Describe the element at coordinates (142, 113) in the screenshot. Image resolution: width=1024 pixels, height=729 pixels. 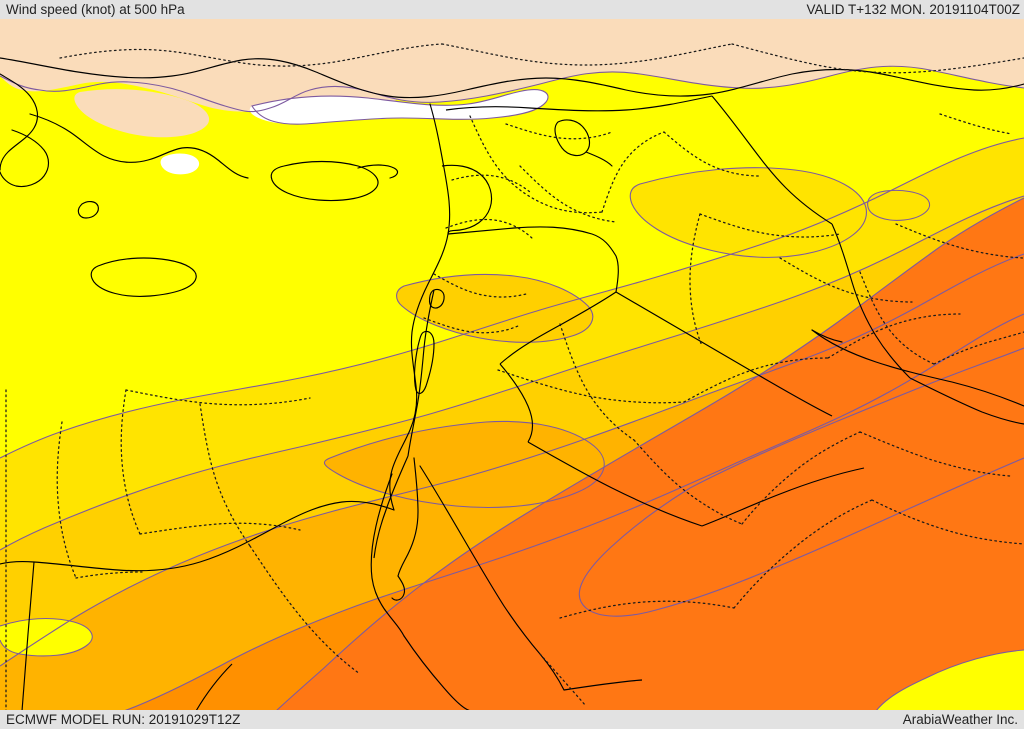
I see `band-fill-20-30-lobe-b` at that location.